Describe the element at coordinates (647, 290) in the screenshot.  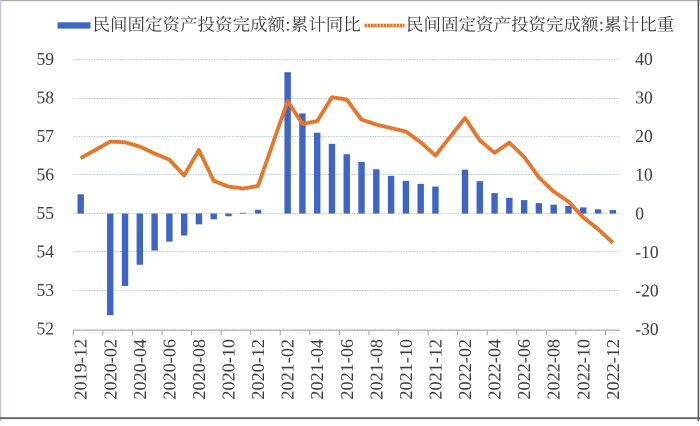
I see `svg-text: -20` at that location.